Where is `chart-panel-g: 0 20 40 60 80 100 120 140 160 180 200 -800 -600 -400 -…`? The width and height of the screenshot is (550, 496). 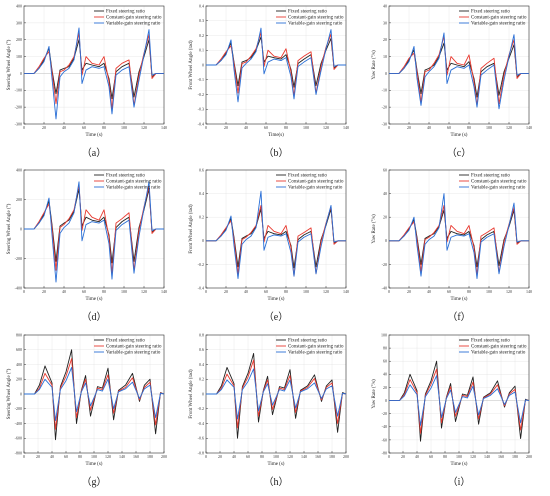 chart-panel-g: 0 20 40 60 80 100 120 140 160 180 200 -800 -600 -400 -… is located at coordinates (87, 410).